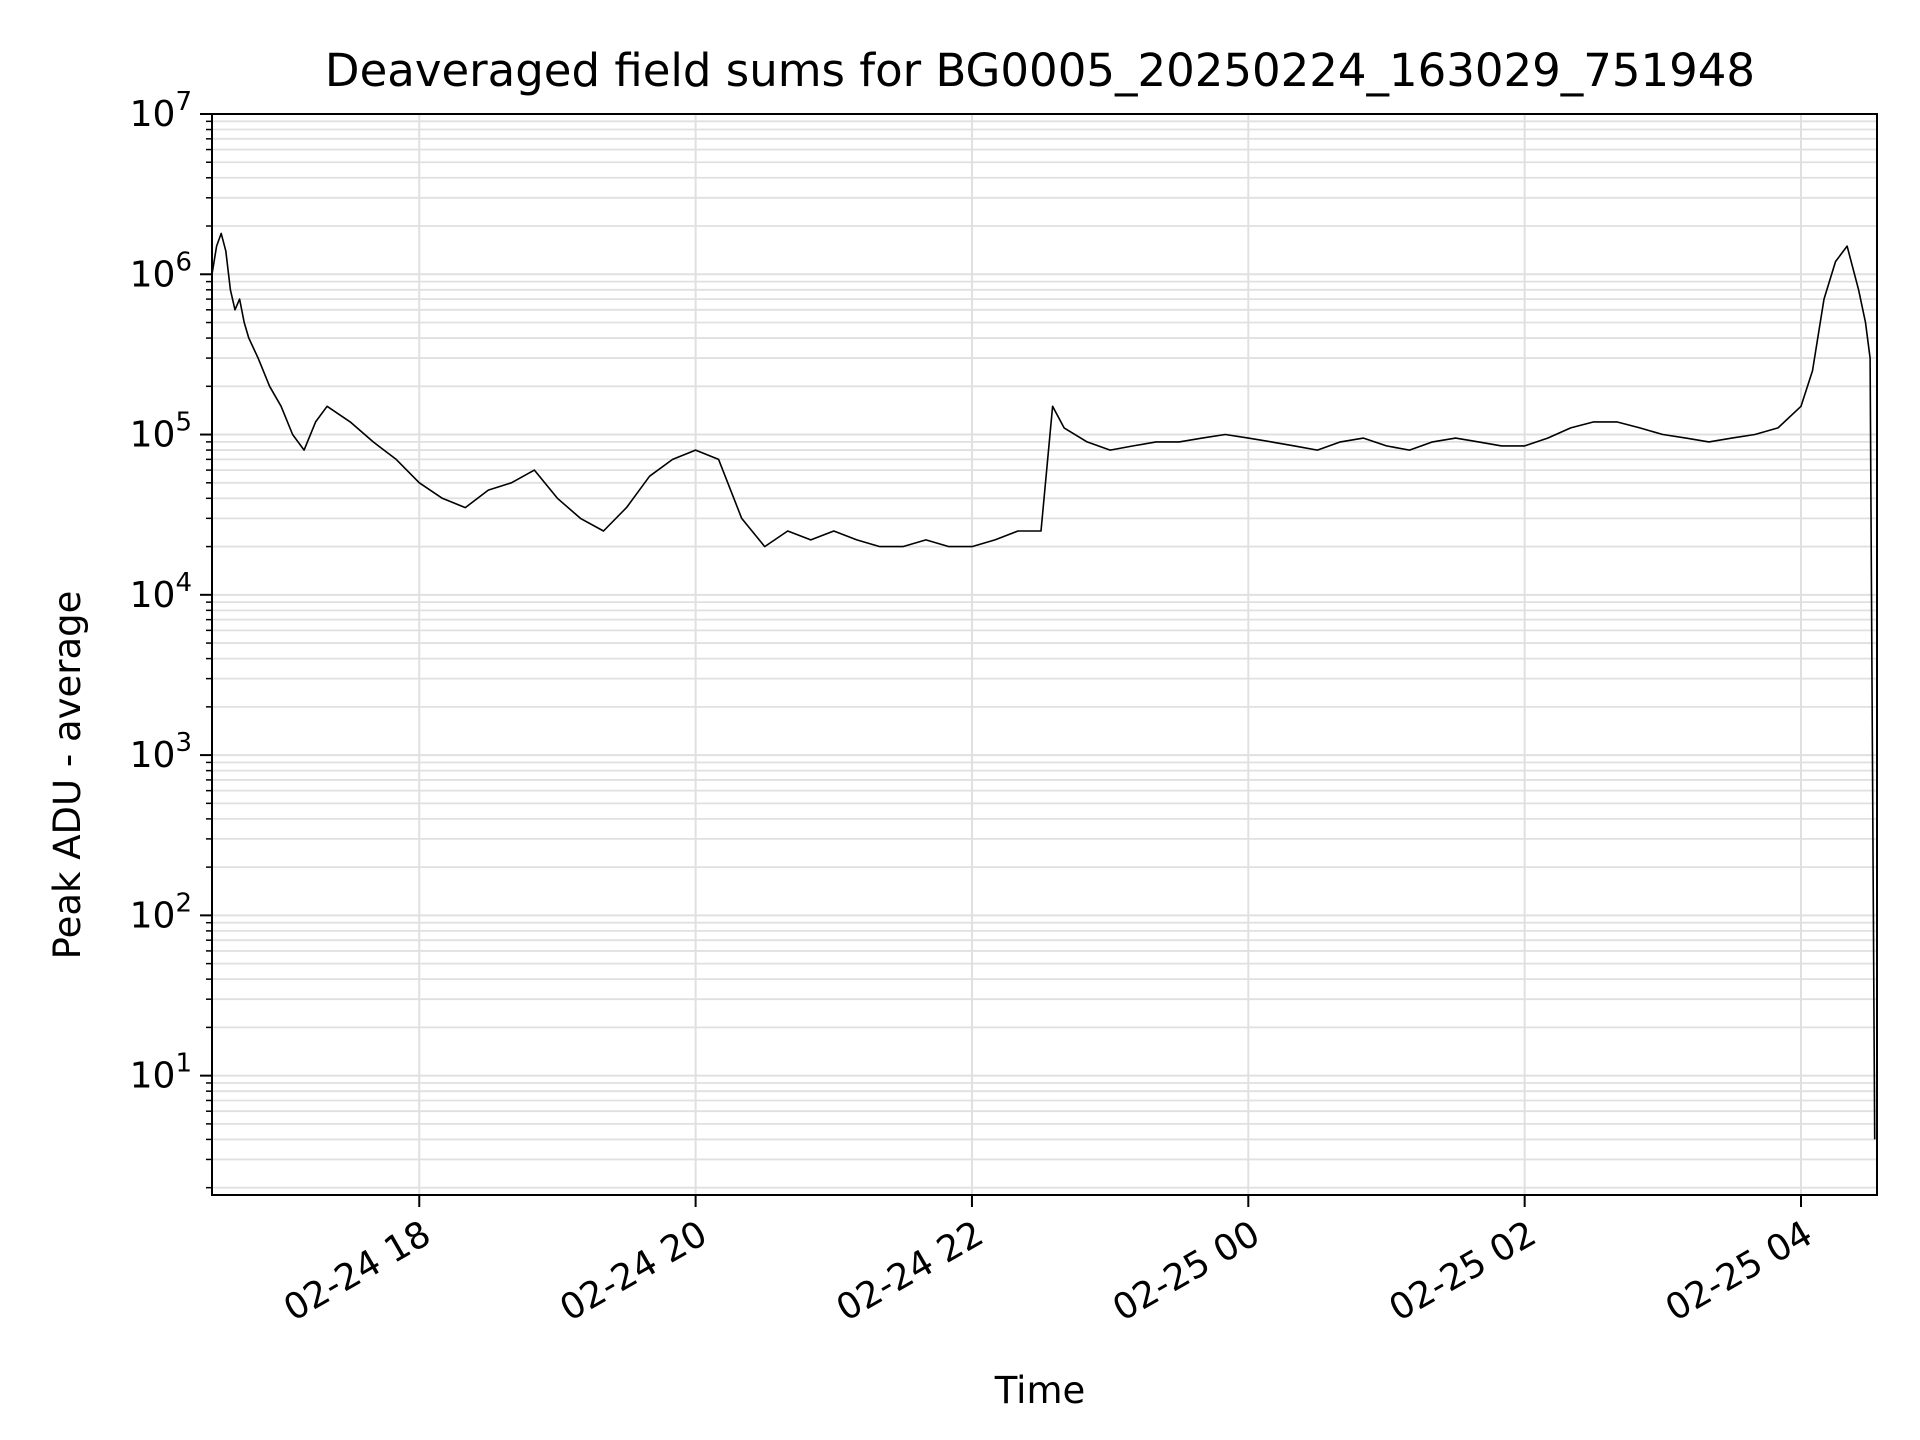 The image size is (1920, 1440). I want to click on y-tick-label: 10⁵, so click(161, 432).